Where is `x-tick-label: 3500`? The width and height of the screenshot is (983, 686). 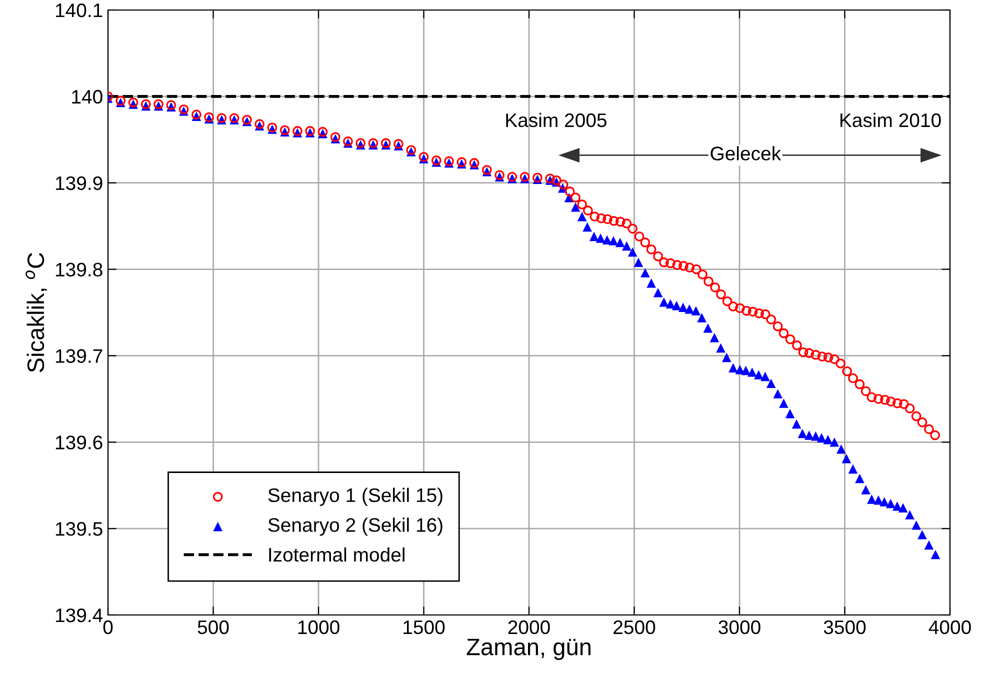 x-tick-label: 3500 is located at coordinates (845, 627).